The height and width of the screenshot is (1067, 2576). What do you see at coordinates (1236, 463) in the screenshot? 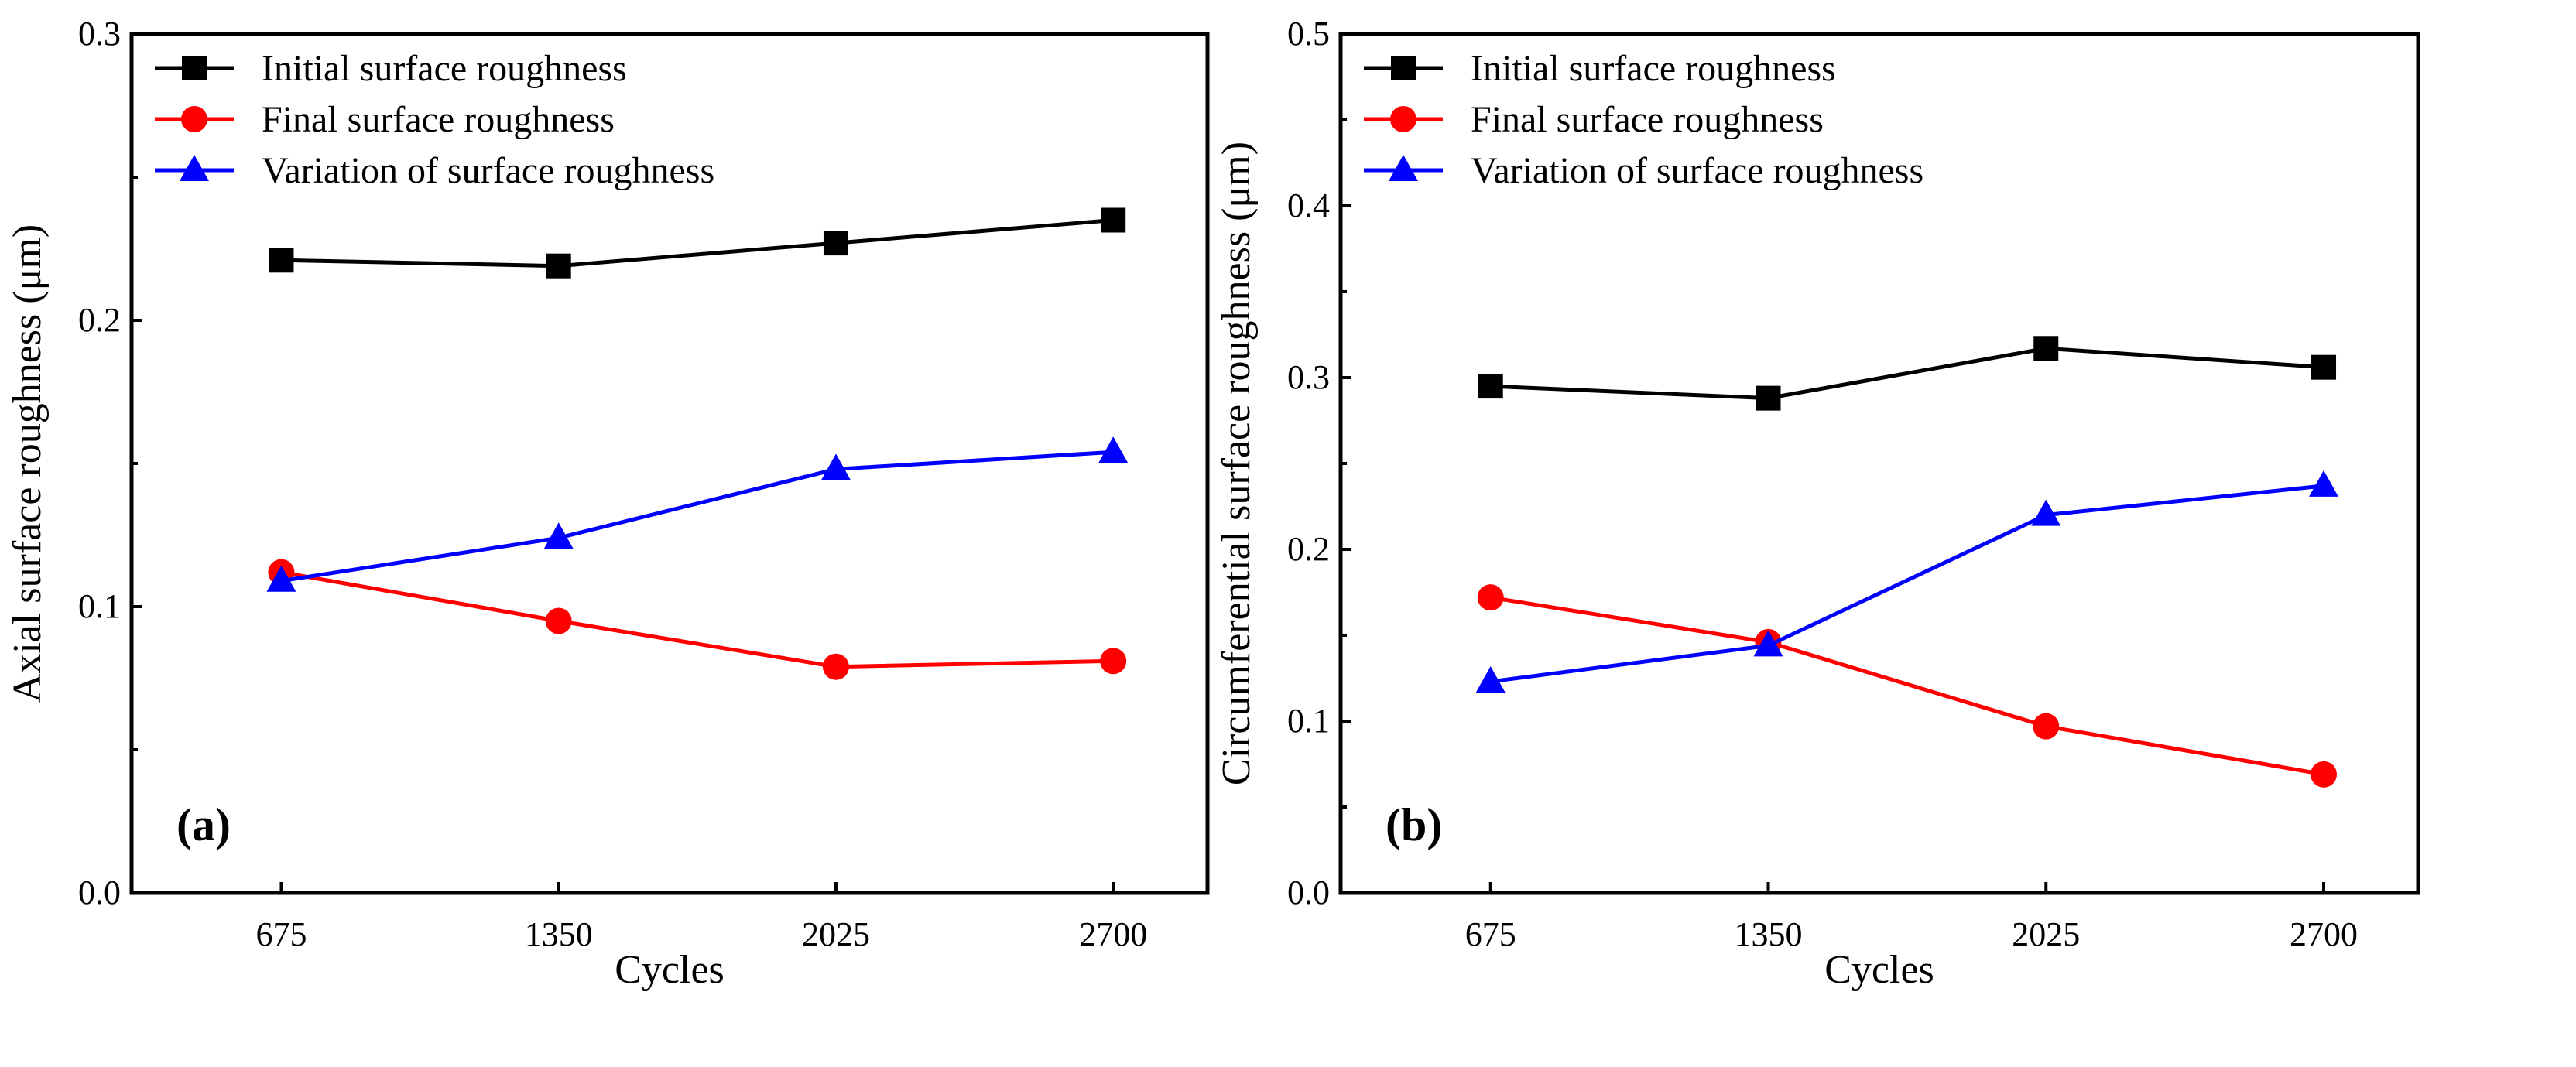
I see `y-axis-label: Circumferential surface roughness (μm)` at bounding box center [1236, 463].